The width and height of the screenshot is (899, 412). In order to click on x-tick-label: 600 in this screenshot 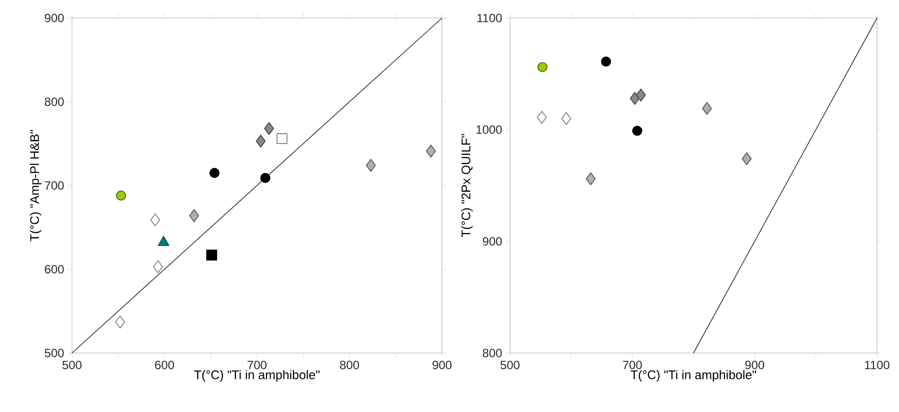, I will do `click(164, 365)`.